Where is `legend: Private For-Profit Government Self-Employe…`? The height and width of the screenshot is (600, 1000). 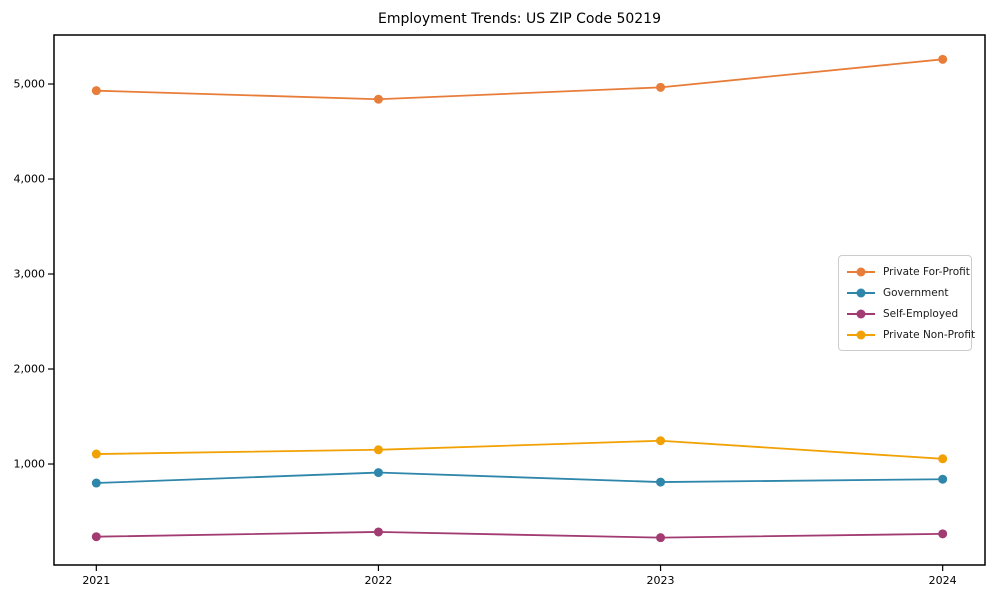 legend: Private For-Profit Government Self-Employe… is located at coordinates (906, 303).